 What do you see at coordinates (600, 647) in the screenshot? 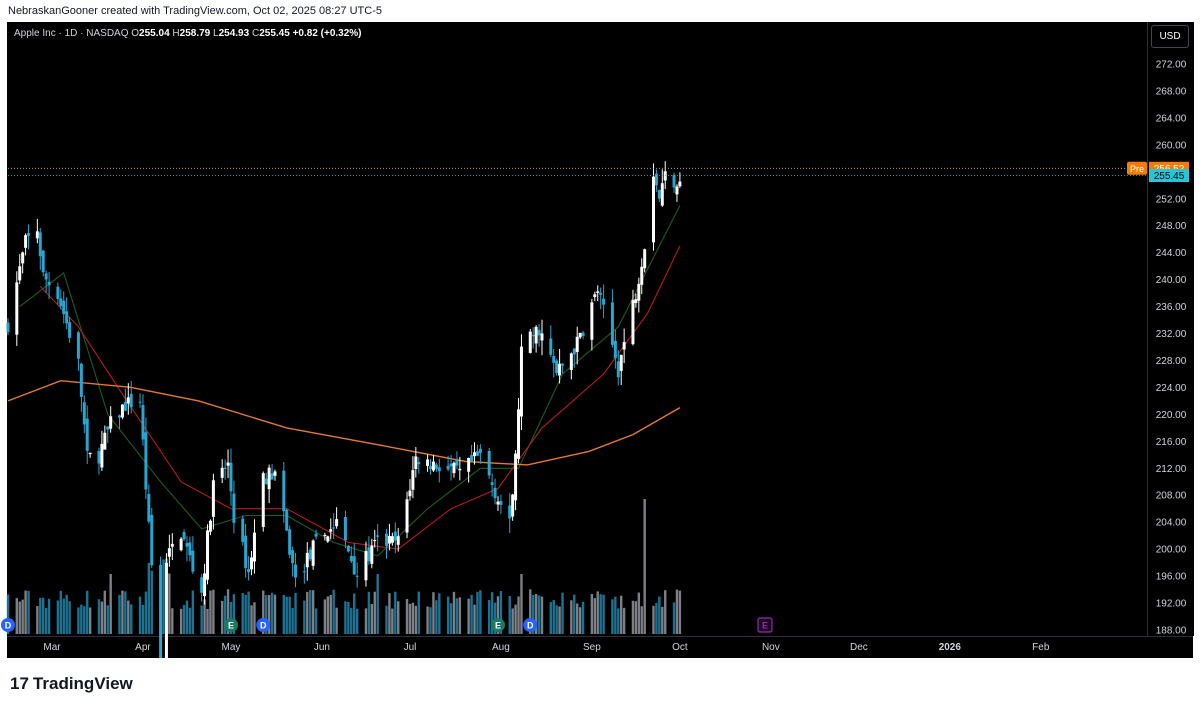
I see `time-axis` at bounding box center [600, 647].